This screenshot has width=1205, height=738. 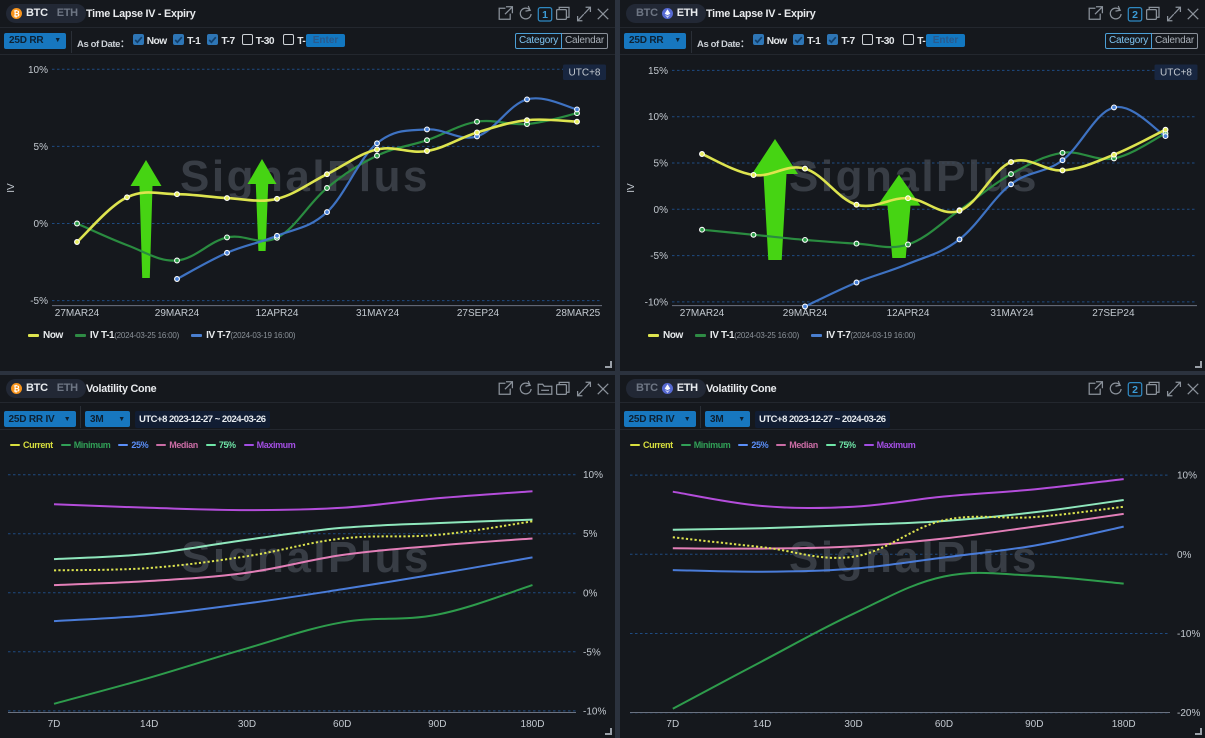 What do you see at coordinates (658, 71) in the screenshot?
I see `svg-text: 15%` at bounding box center [658, 71].